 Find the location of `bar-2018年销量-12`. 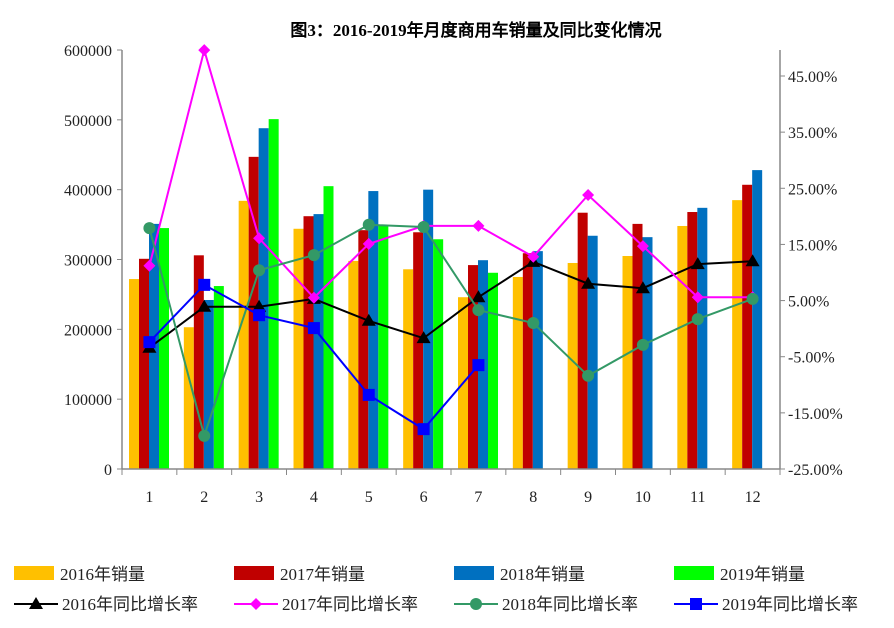

bar-2018年销量-12 is located at coordinates (757, 319).